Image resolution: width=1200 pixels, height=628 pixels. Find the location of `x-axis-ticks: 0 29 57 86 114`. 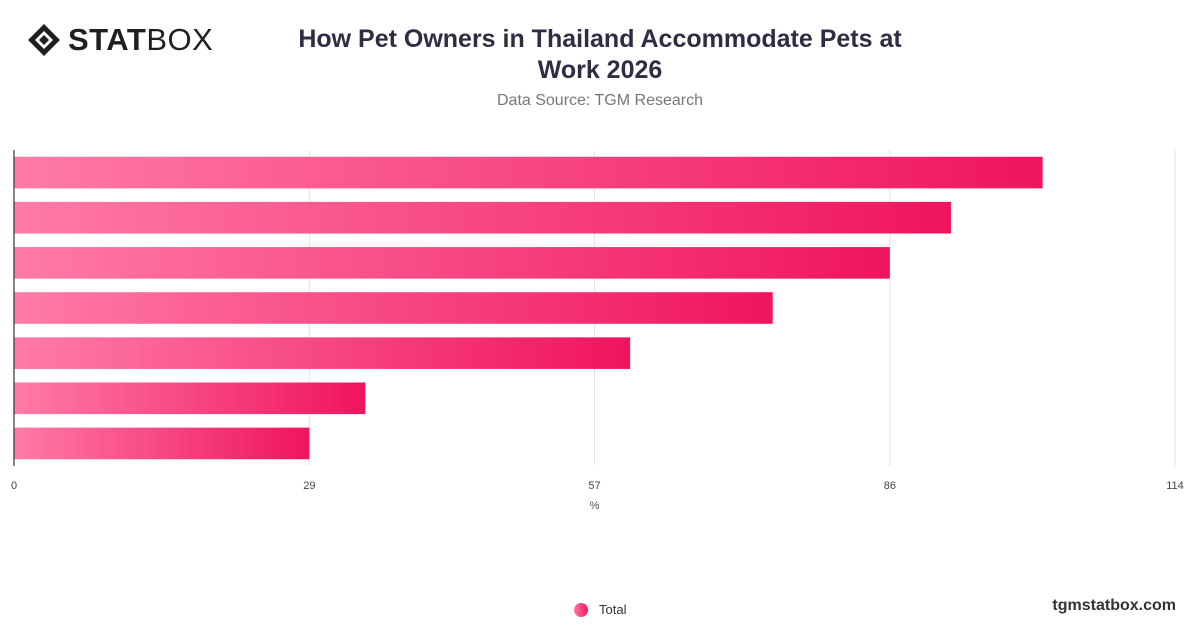

x-axis-ticks: 0 29 57 86 114 is located at coordinates (597, 486).